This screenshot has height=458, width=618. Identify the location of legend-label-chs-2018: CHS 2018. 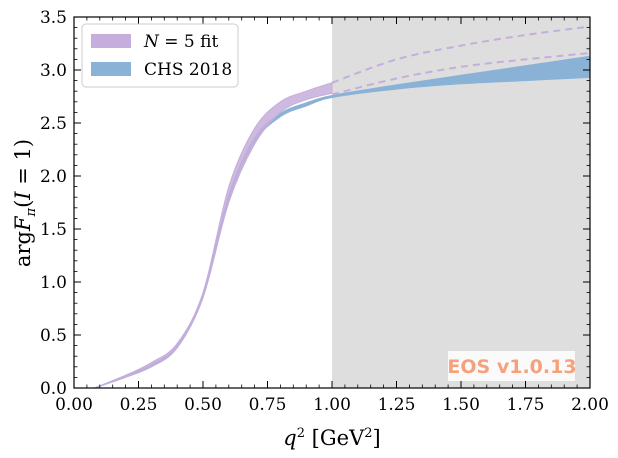
(188, 70).